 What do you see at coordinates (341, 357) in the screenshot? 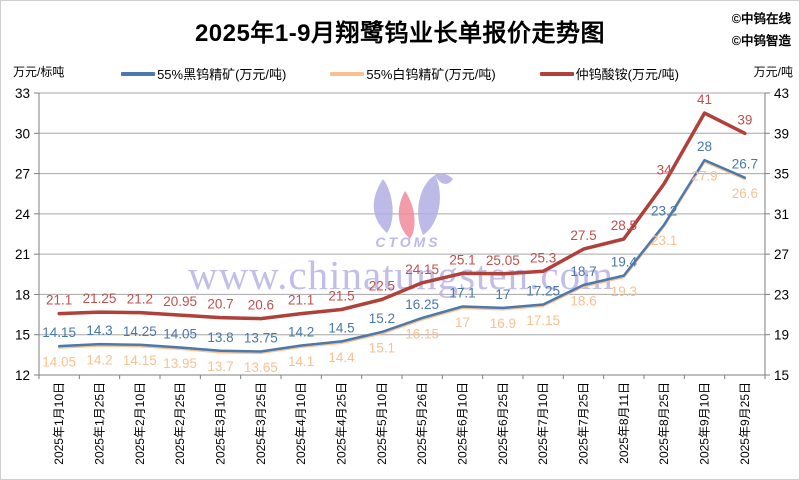
I see `data-label: 14.4` at bounding box center [341, 357].